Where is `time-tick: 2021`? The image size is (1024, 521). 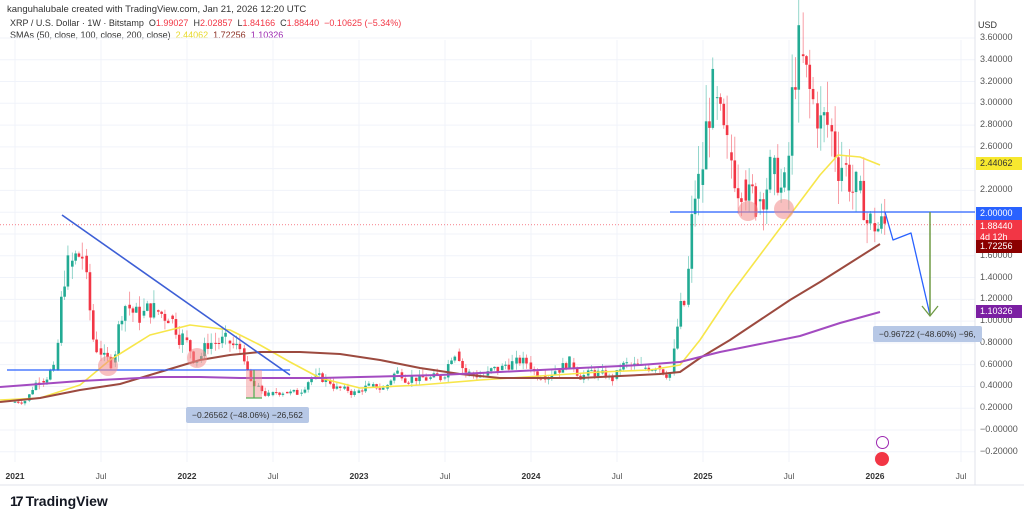 time-tick: 2021 is located at coordinates (15, 476).